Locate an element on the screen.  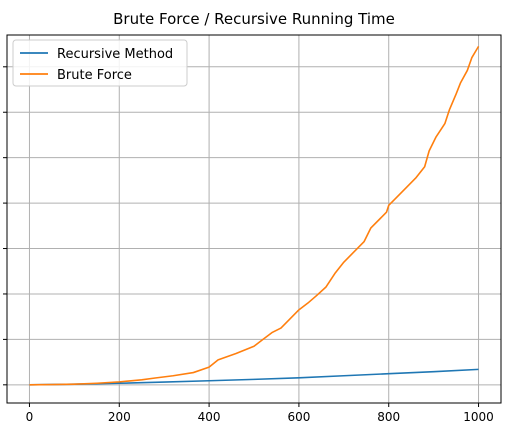
x-tick-label: 1000 is located at coordinates (478, 417).